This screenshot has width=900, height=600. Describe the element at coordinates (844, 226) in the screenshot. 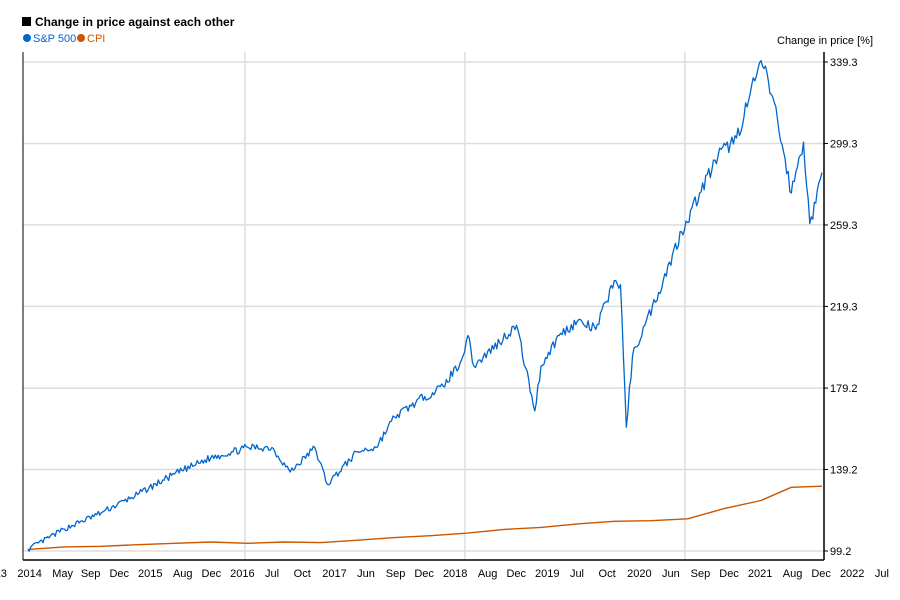

I see `y-tick-label: 259.3` at that location.